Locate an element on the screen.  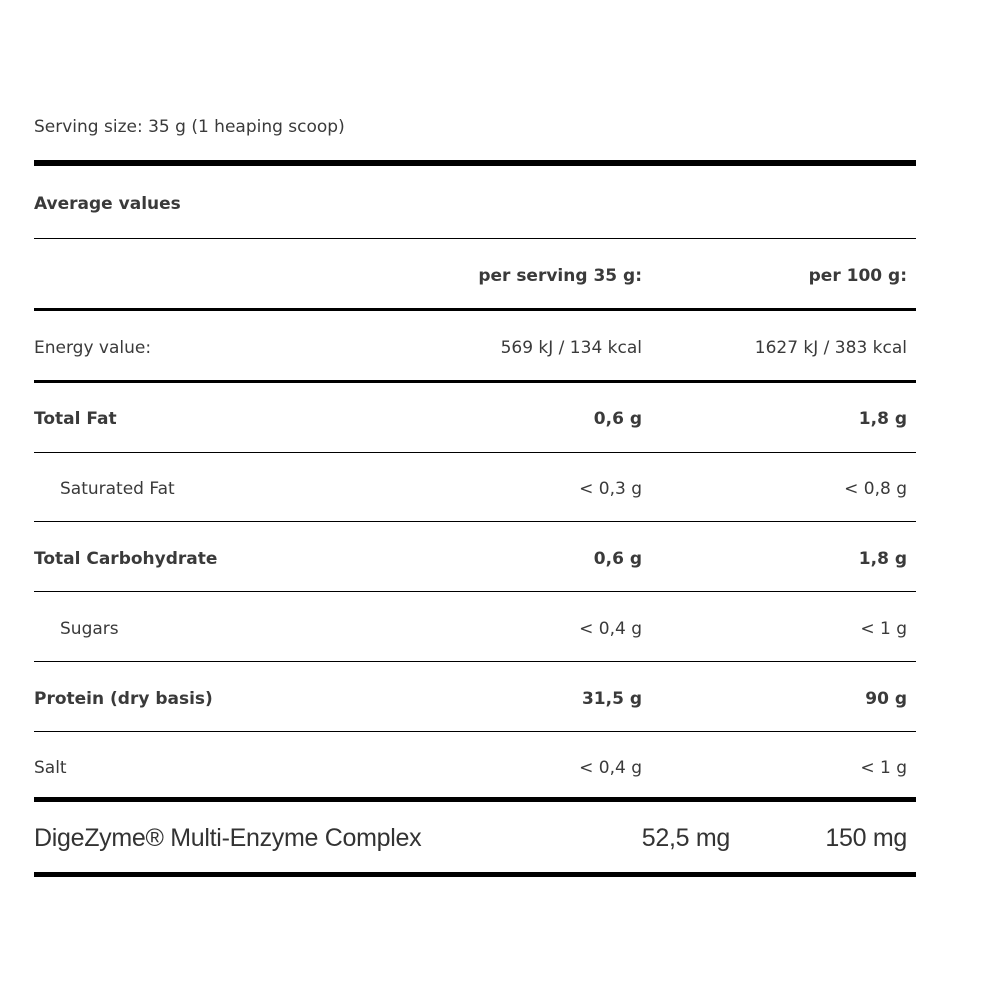
serving-size: Serving size: 35 g (1 heaping scoop) is located at coordinates (189, 127).